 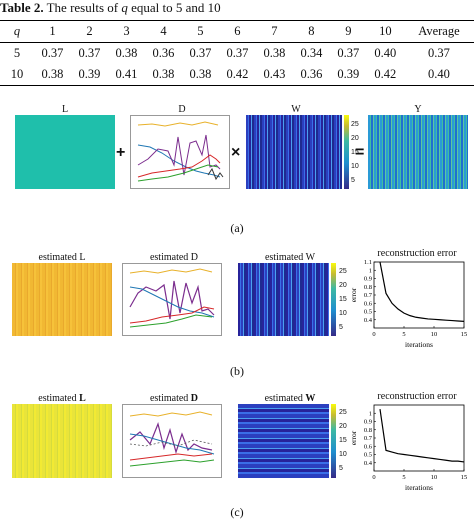 What do you see at coordinates (343, 440) in the screenshot?
I see `cb-c-tick: 15` at bounding box center [343, 440].